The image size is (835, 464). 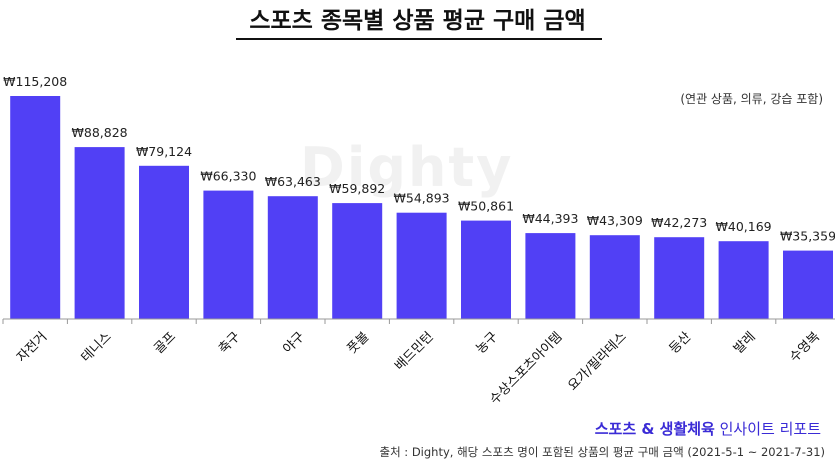 I want to click on value-label-12: ₩35,359, so click(x=807, y=236).